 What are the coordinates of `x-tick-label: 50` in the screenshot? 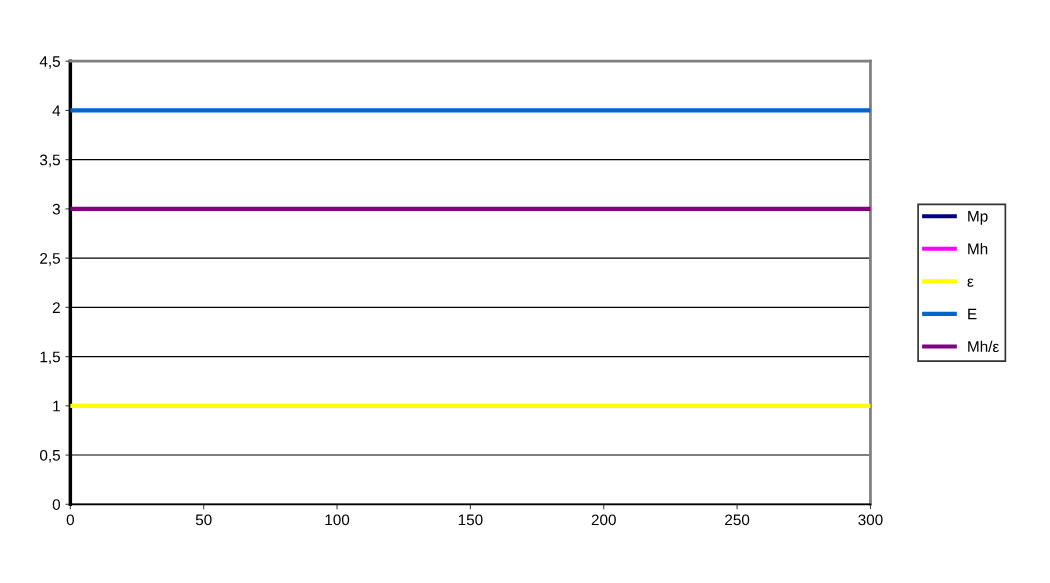 It's located at (203, 520).